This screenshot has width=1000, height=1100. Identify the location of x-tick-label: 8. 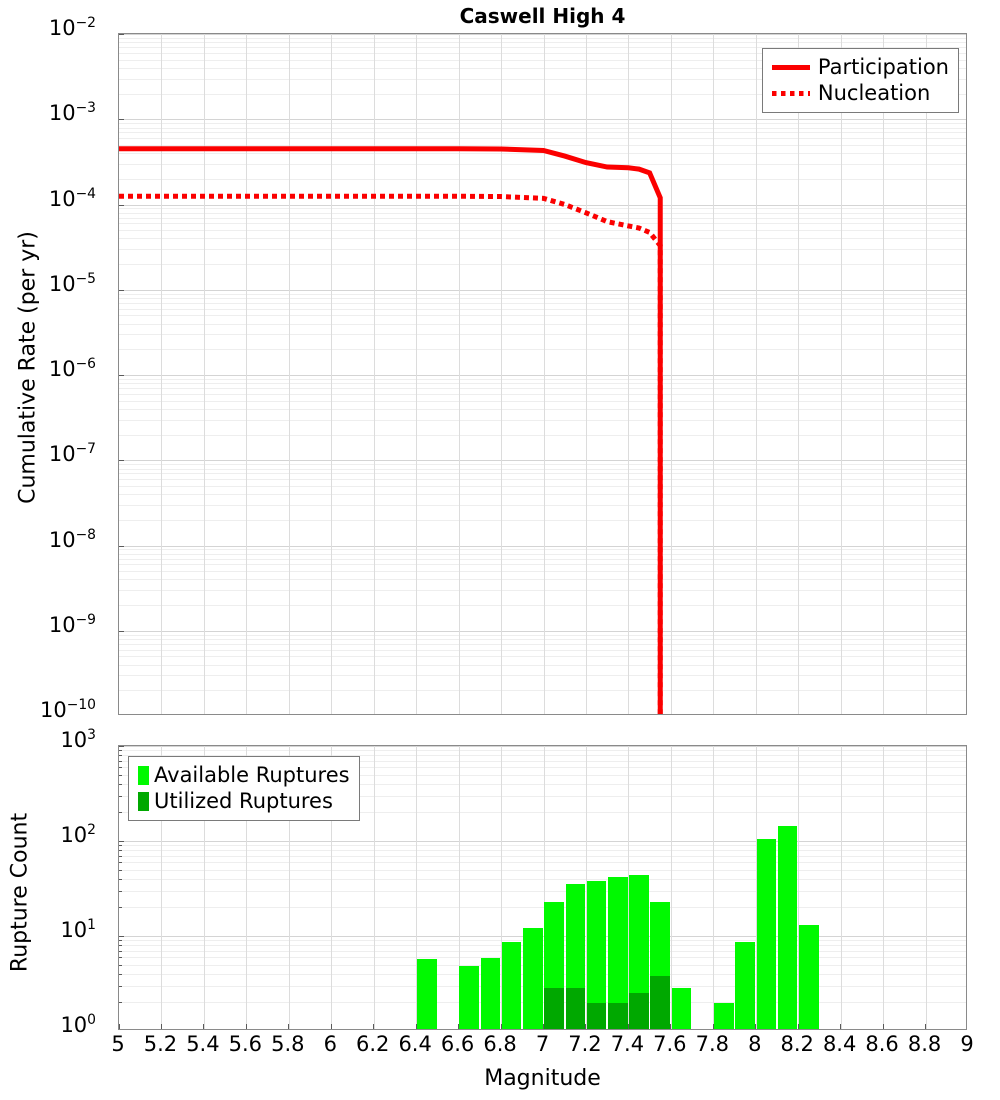
(755, 1044).